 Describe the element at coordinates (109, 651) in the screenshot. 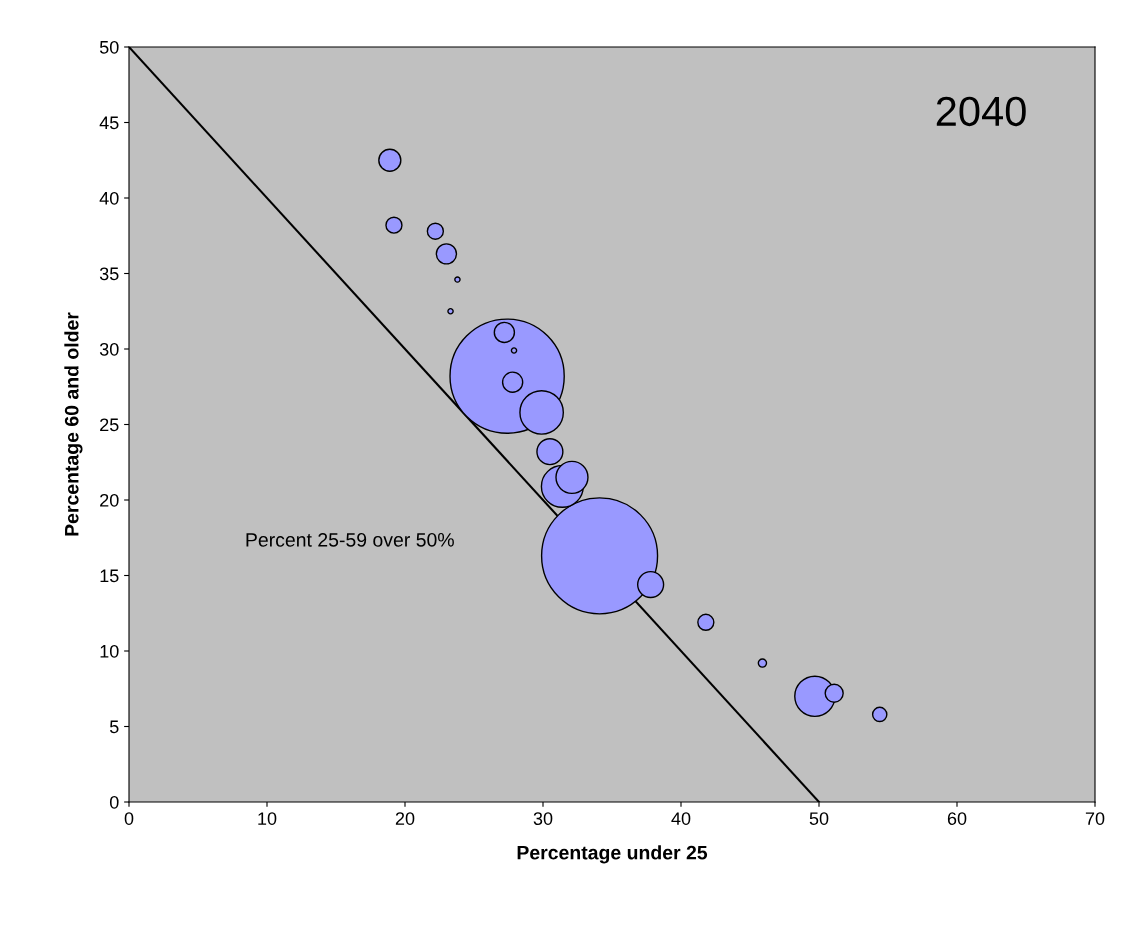

I see `y-tick-label: 10` at that location.